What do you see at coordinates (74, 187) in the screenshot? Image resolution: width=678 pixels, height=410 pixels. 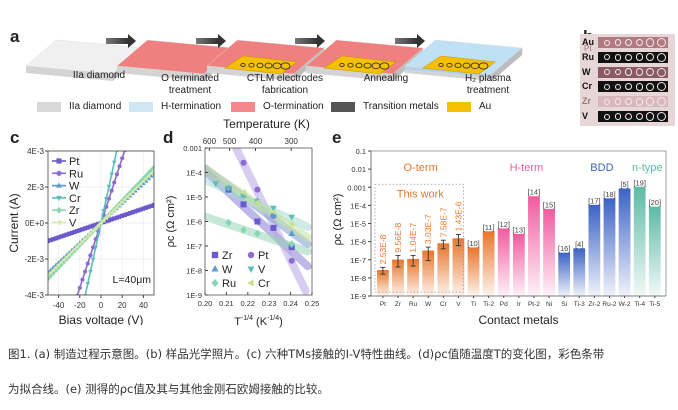 I see `legend-label: W` at bounding box center [74, 187].